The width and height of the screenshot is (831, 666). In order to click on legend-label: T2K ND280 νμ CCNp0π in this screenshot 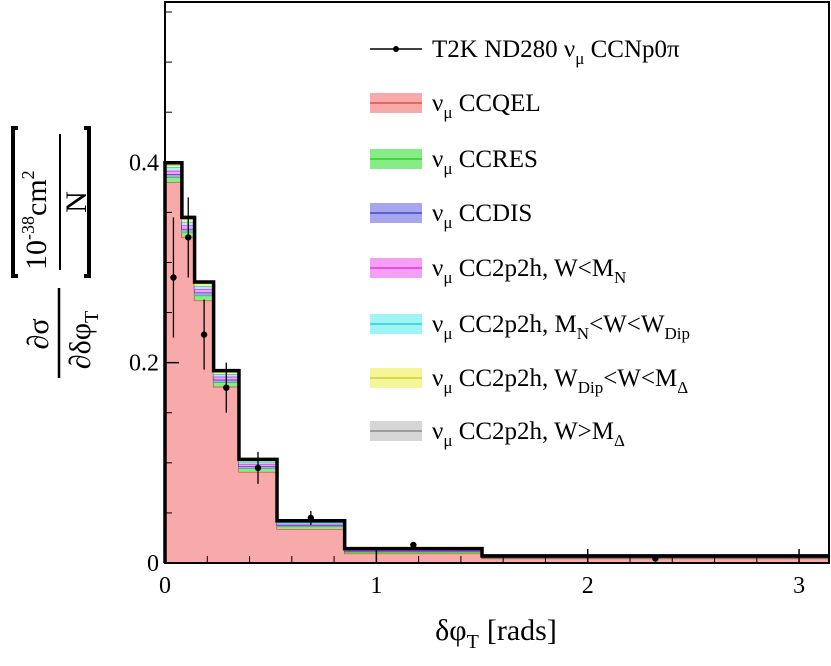, I will do `click(556, 52)`.